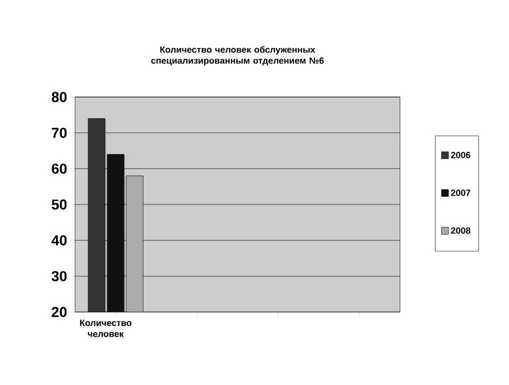 The width and height of the screenshot is (509, 385). Describe the element at coordinates (237, 56) in the screenshot. I see `chart-title: Количество человек обслуженных специализированным отделением №6` at that location.